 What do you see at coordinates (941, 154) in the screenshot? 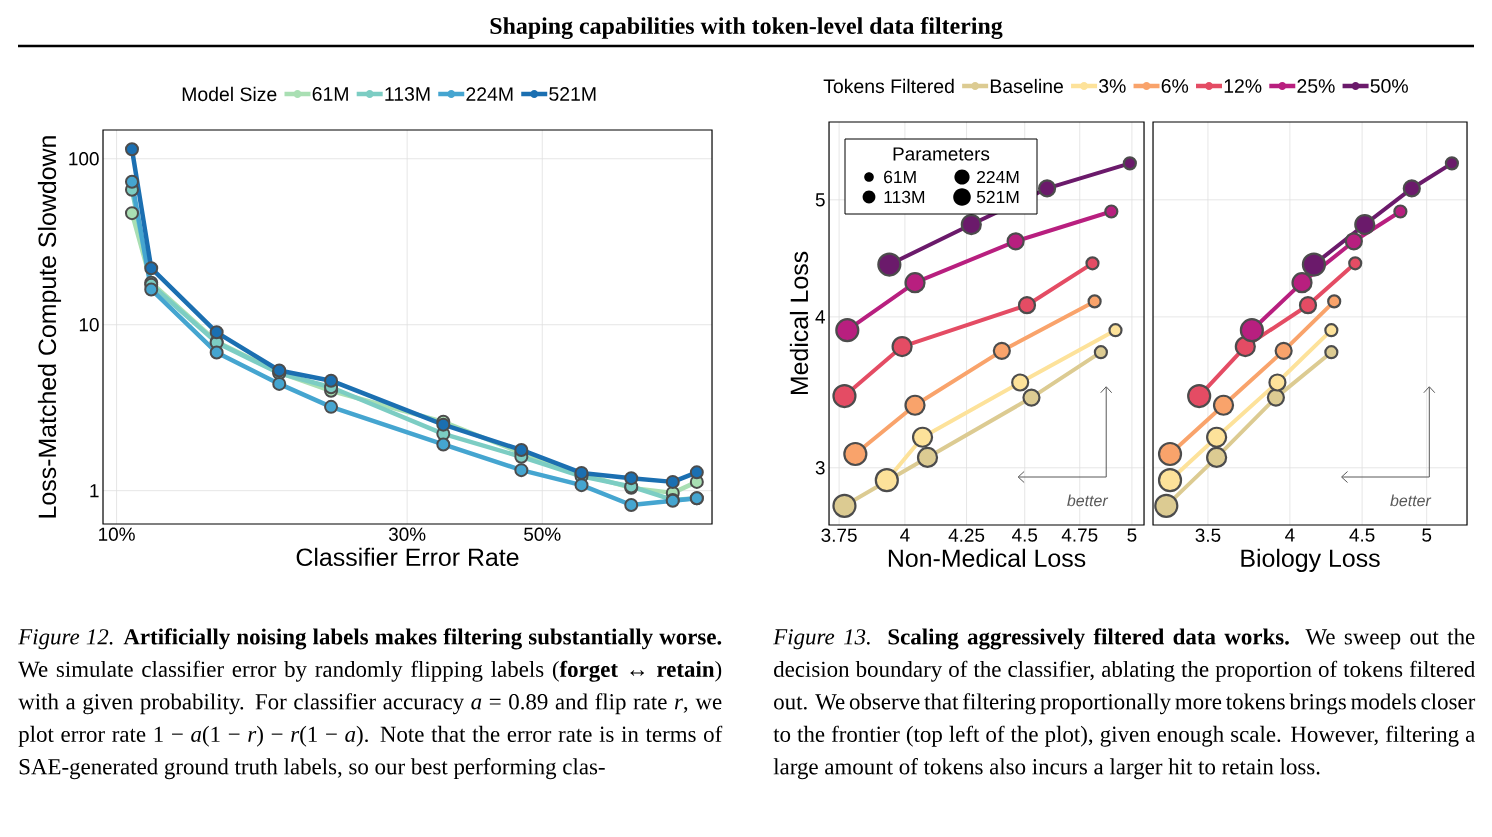
I see `annotation: Parameters` at bounding box center [941, 154].